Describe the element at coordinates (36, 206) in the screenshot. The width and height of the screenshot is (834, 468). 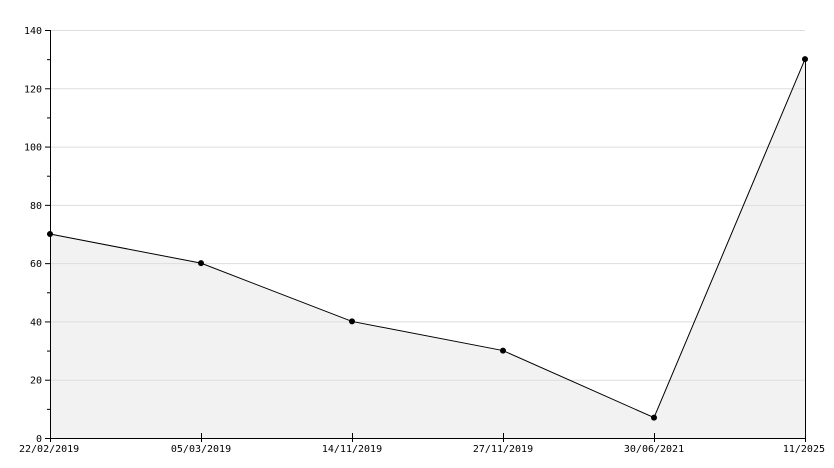
I see `y-tick-label: 80` at that location.